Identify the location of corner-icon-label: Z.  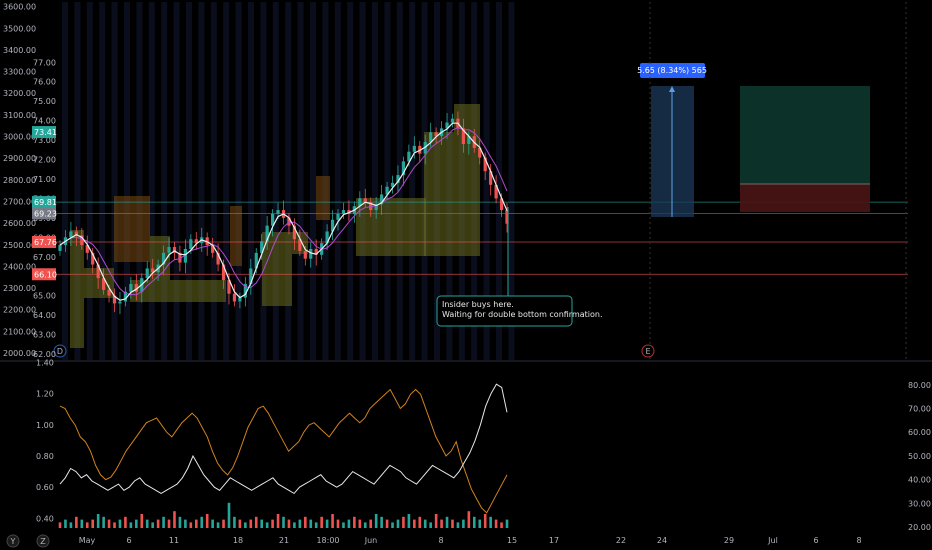
(43, 541).